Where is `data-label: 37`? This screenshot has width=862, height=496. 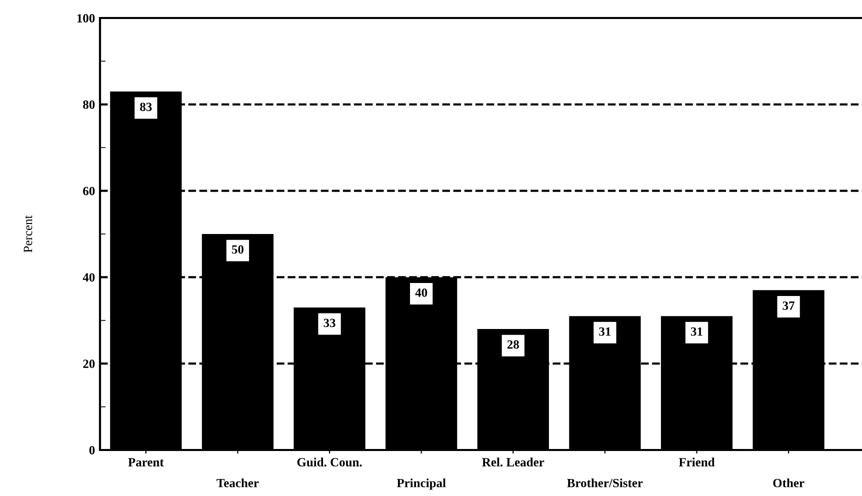
data-label: 37 is located at coordinates (788, 305).